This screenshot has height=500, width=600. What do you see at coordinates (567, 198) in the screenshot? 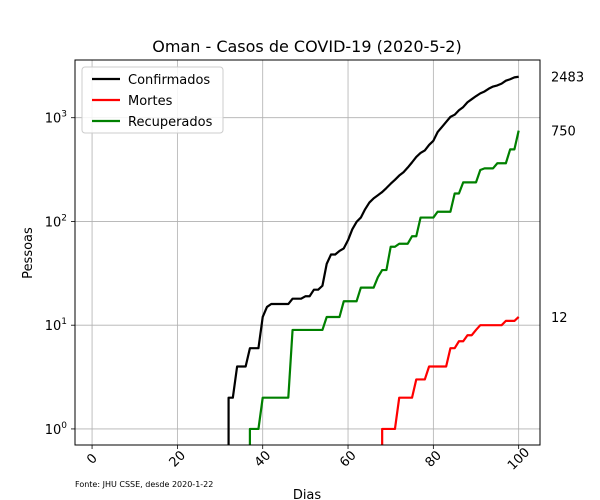
I see `end-labels: 2483 12 750` at bounding box center [567, 198].